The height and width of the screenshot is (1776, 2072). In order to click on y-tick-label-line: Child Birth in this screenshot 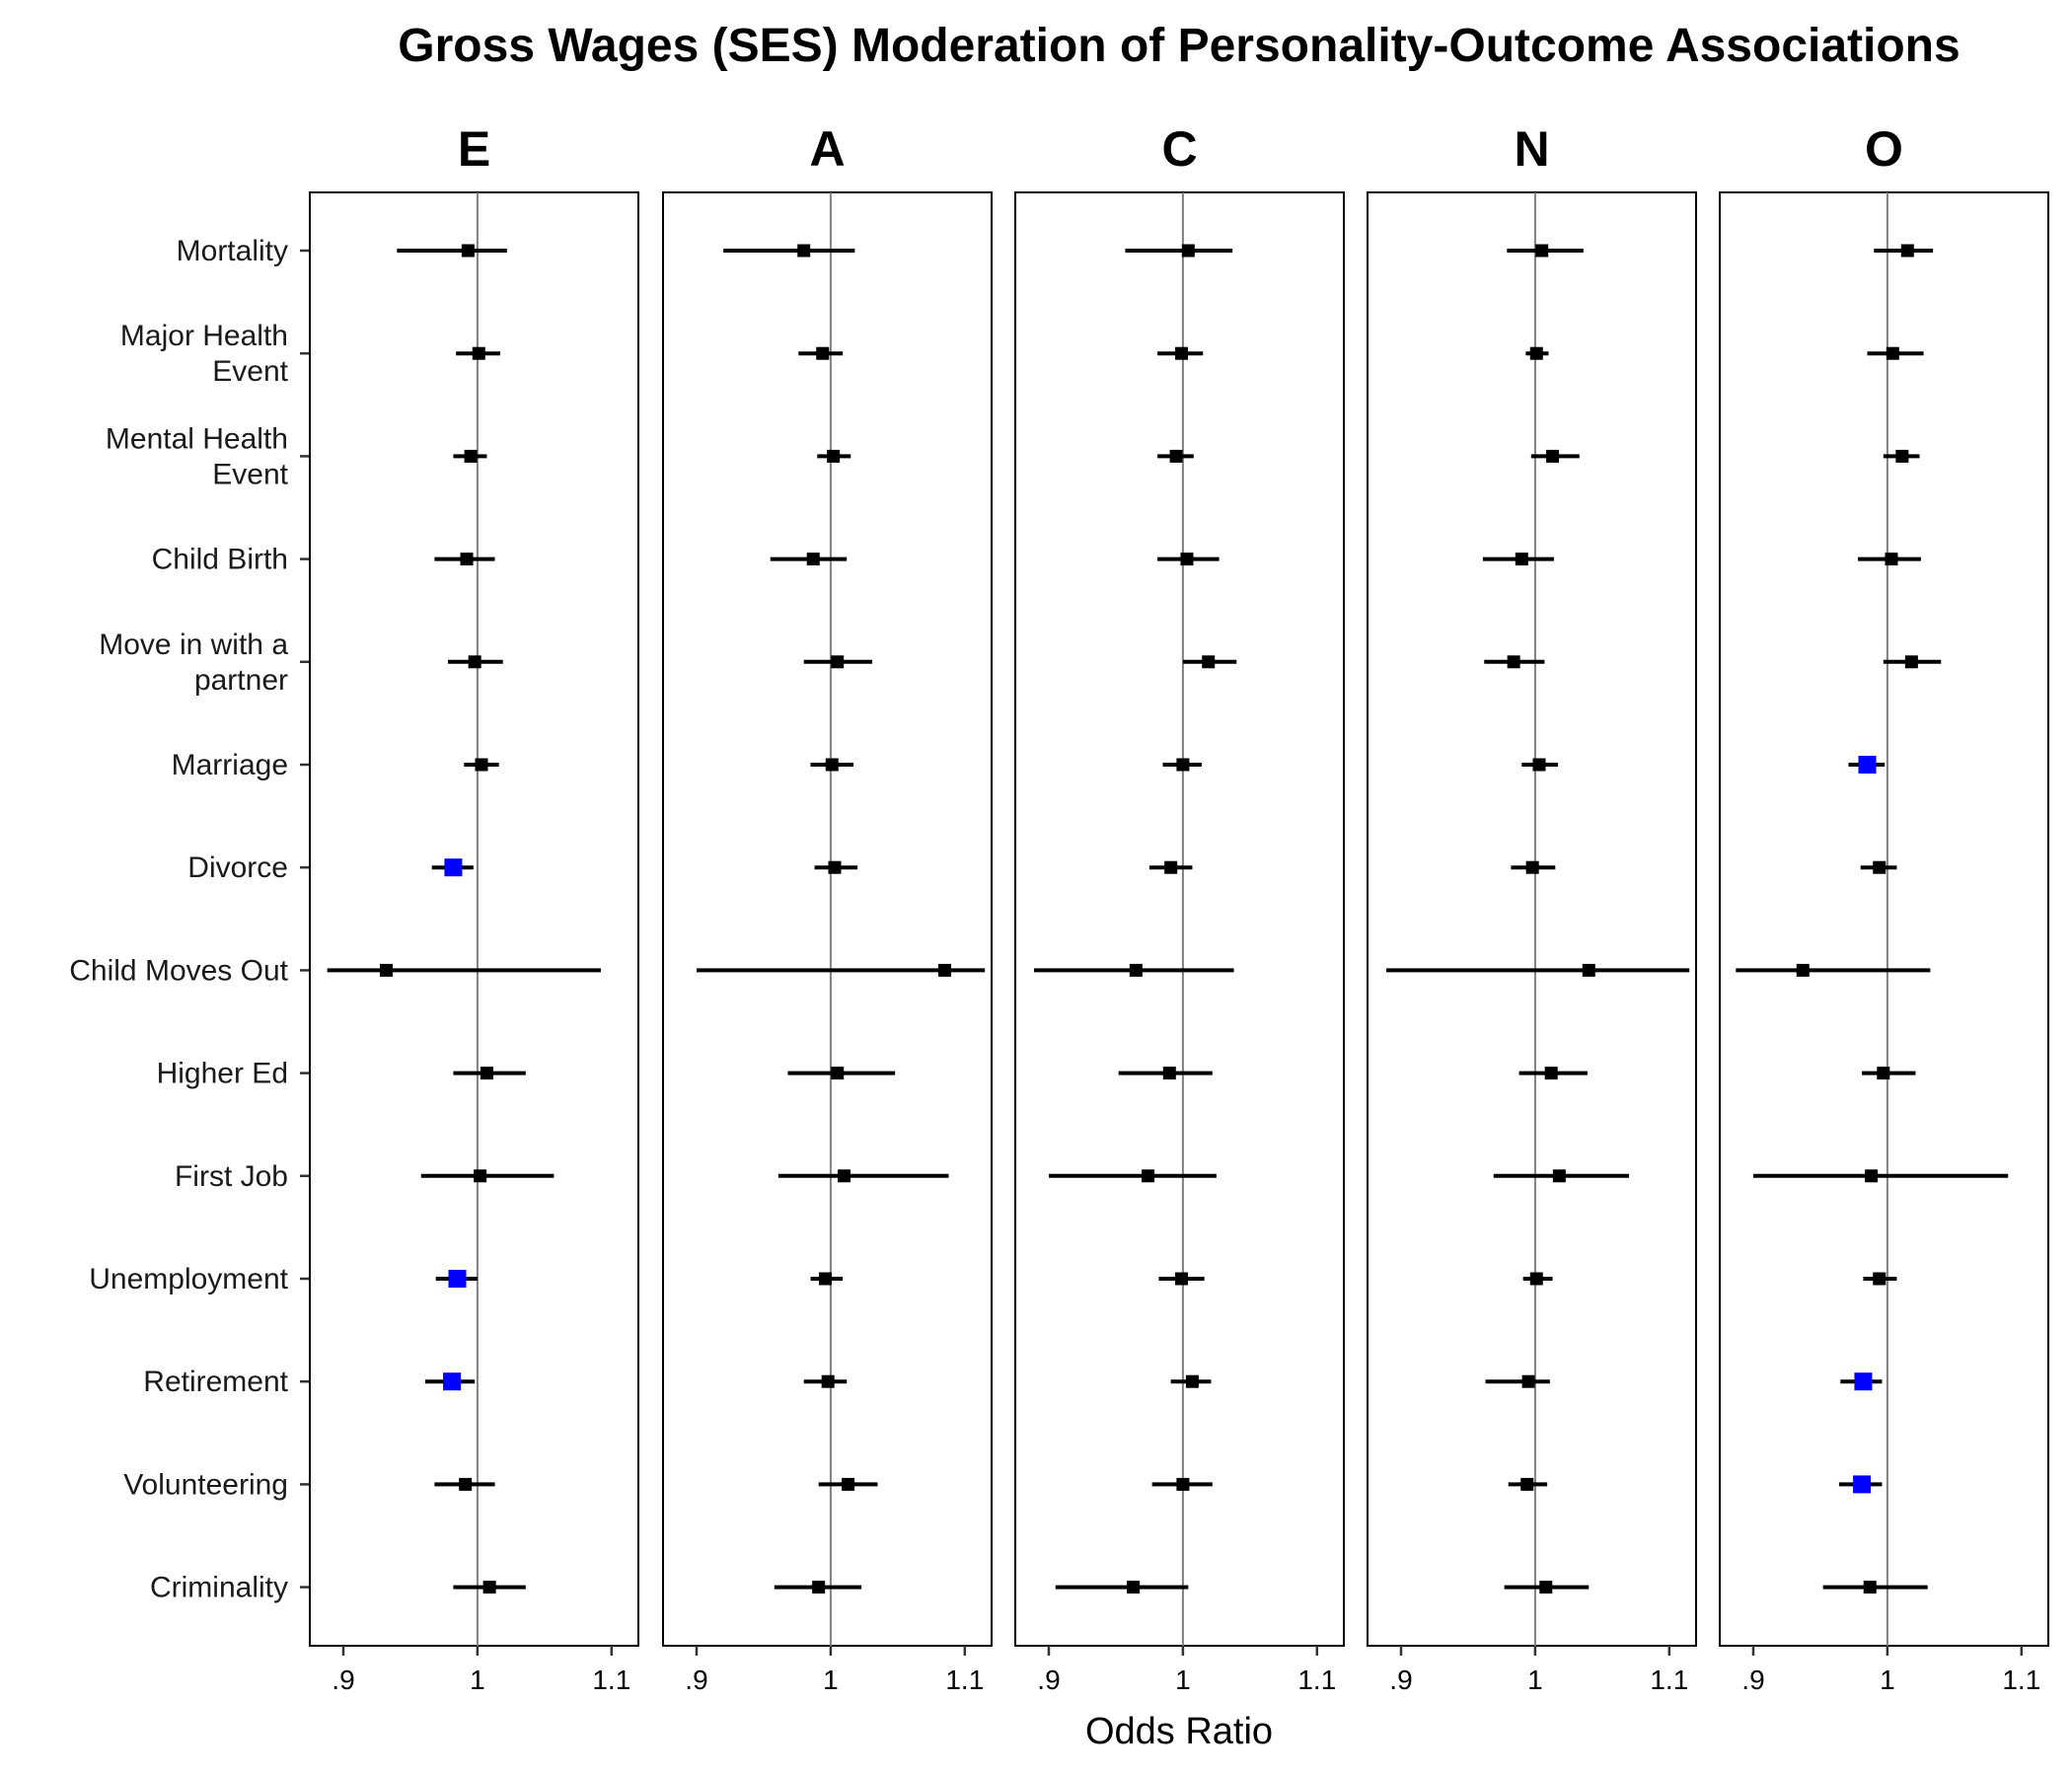, I will do `click(220, 560)`.